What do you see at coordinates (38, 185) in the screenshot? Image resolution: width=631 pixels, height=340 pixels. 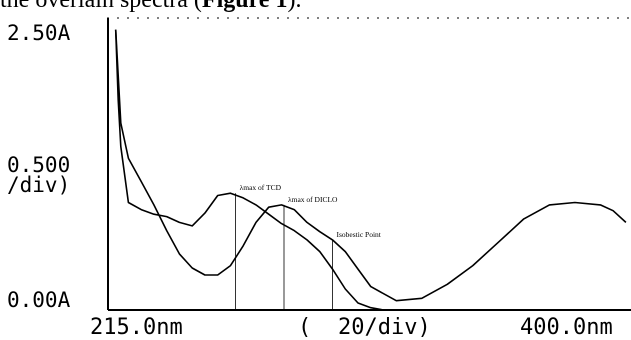 I see `y-tick-mid-line2: /div)` at bounding box center [38, 185].